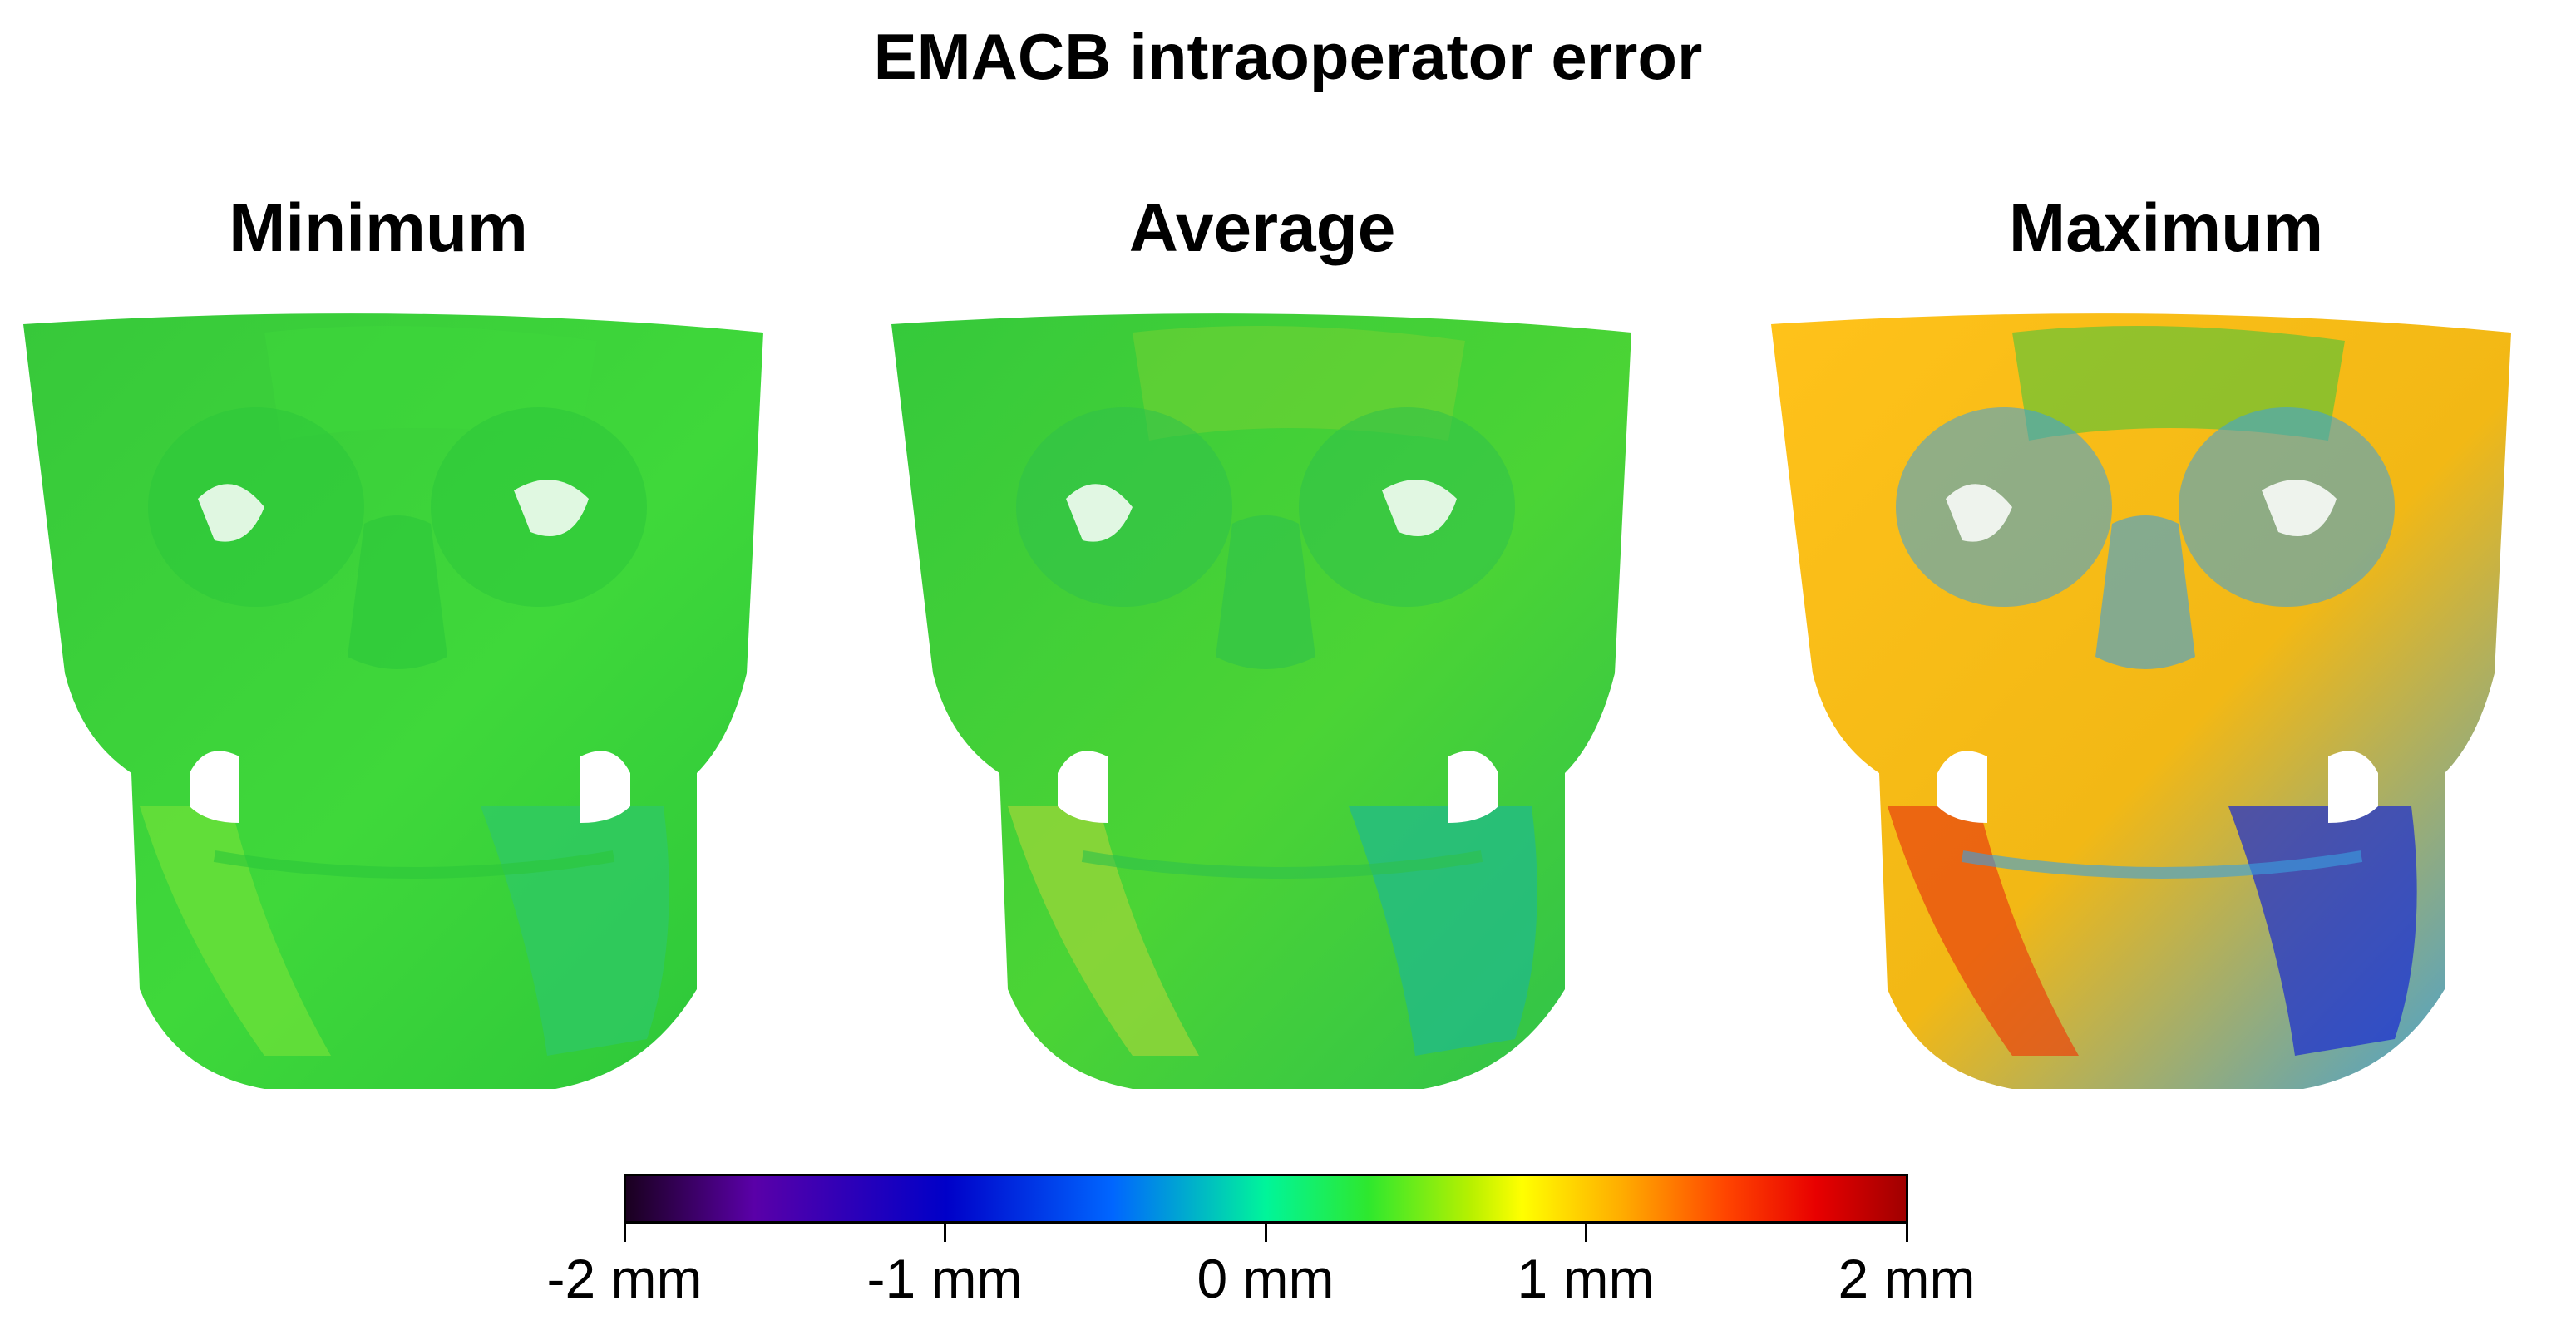 The height and width of the screenshot is (1340, 2576). What do you see at coordinates (1266, 1278) in the screenshot?
I see `colorbar-tick-label-zero: 0 mm` at bounding box center [1266, 1278].